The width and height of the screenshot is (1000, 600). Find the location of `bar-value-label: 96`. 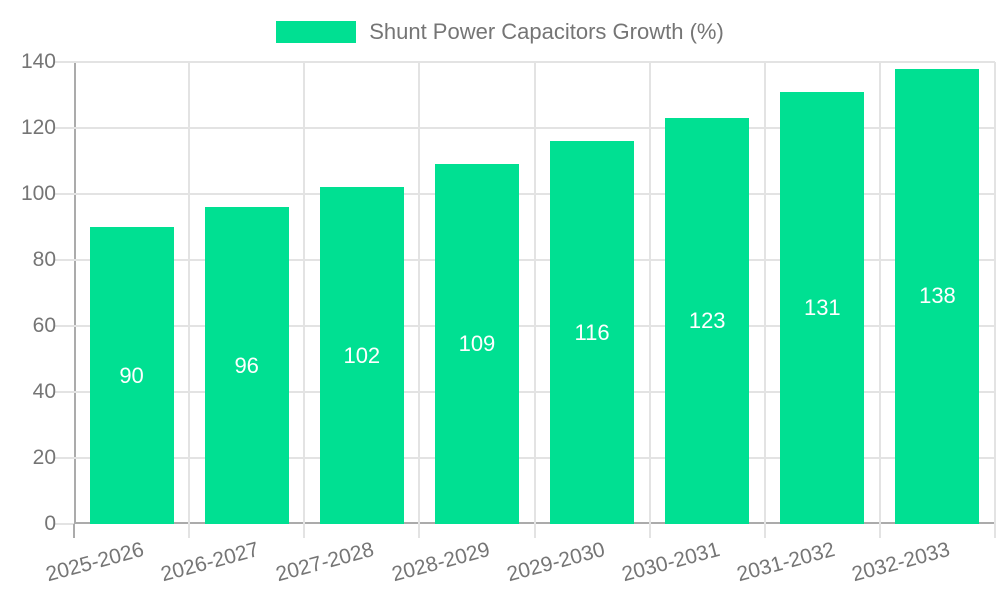

bar-value-label: 96 is located at coordinates (246, 365).